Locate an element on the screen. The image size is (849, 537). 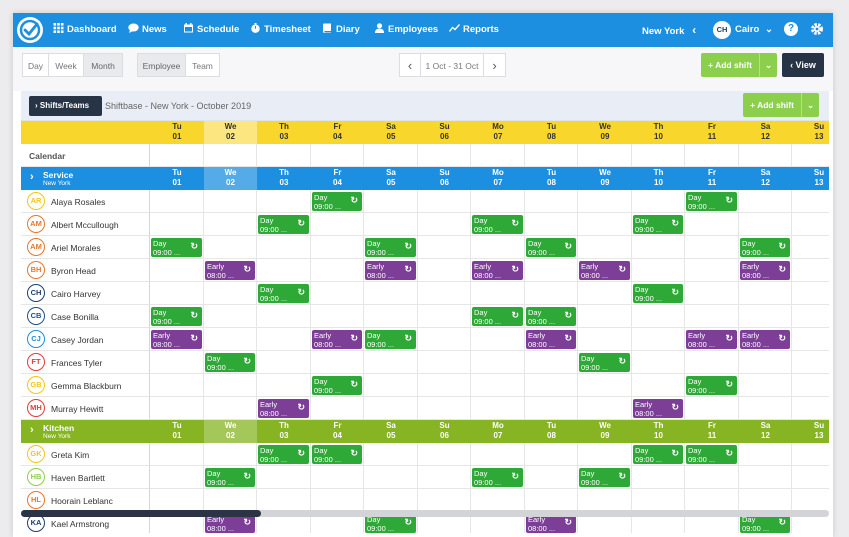
group-header-kitchen is located at coordinates (425, 431).